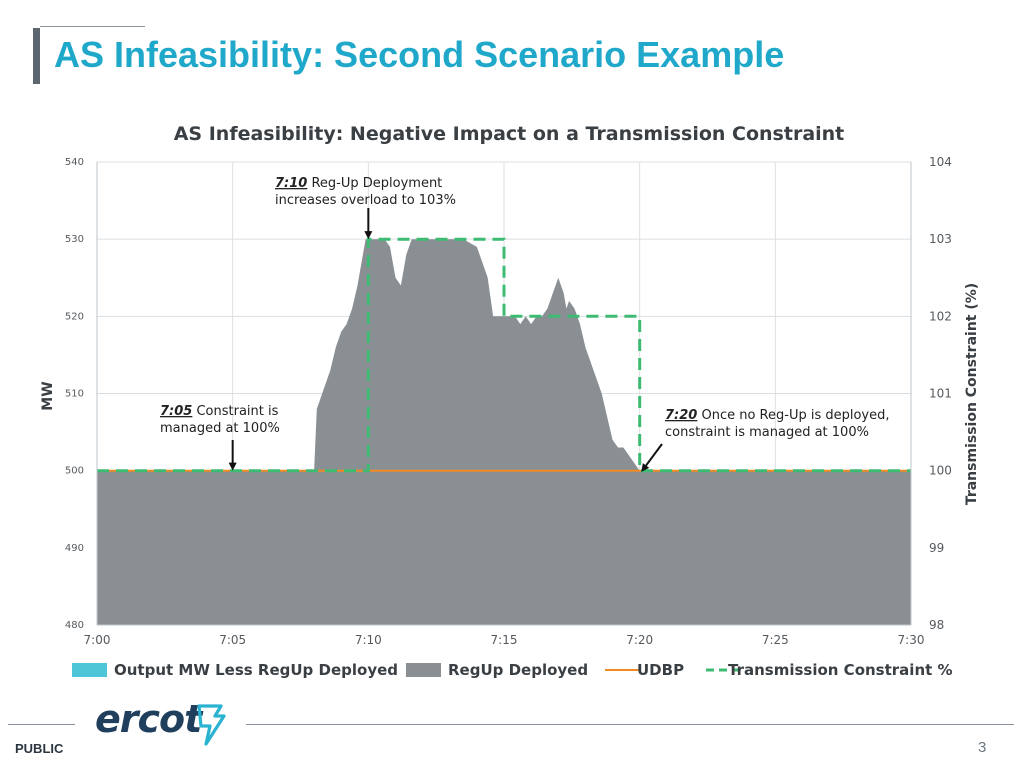 The width and height of the screenshot is (1024, 768). Describe the element at coordinates (74, 394) in the screenshot. I see `y-tick-label: 510` at that location.